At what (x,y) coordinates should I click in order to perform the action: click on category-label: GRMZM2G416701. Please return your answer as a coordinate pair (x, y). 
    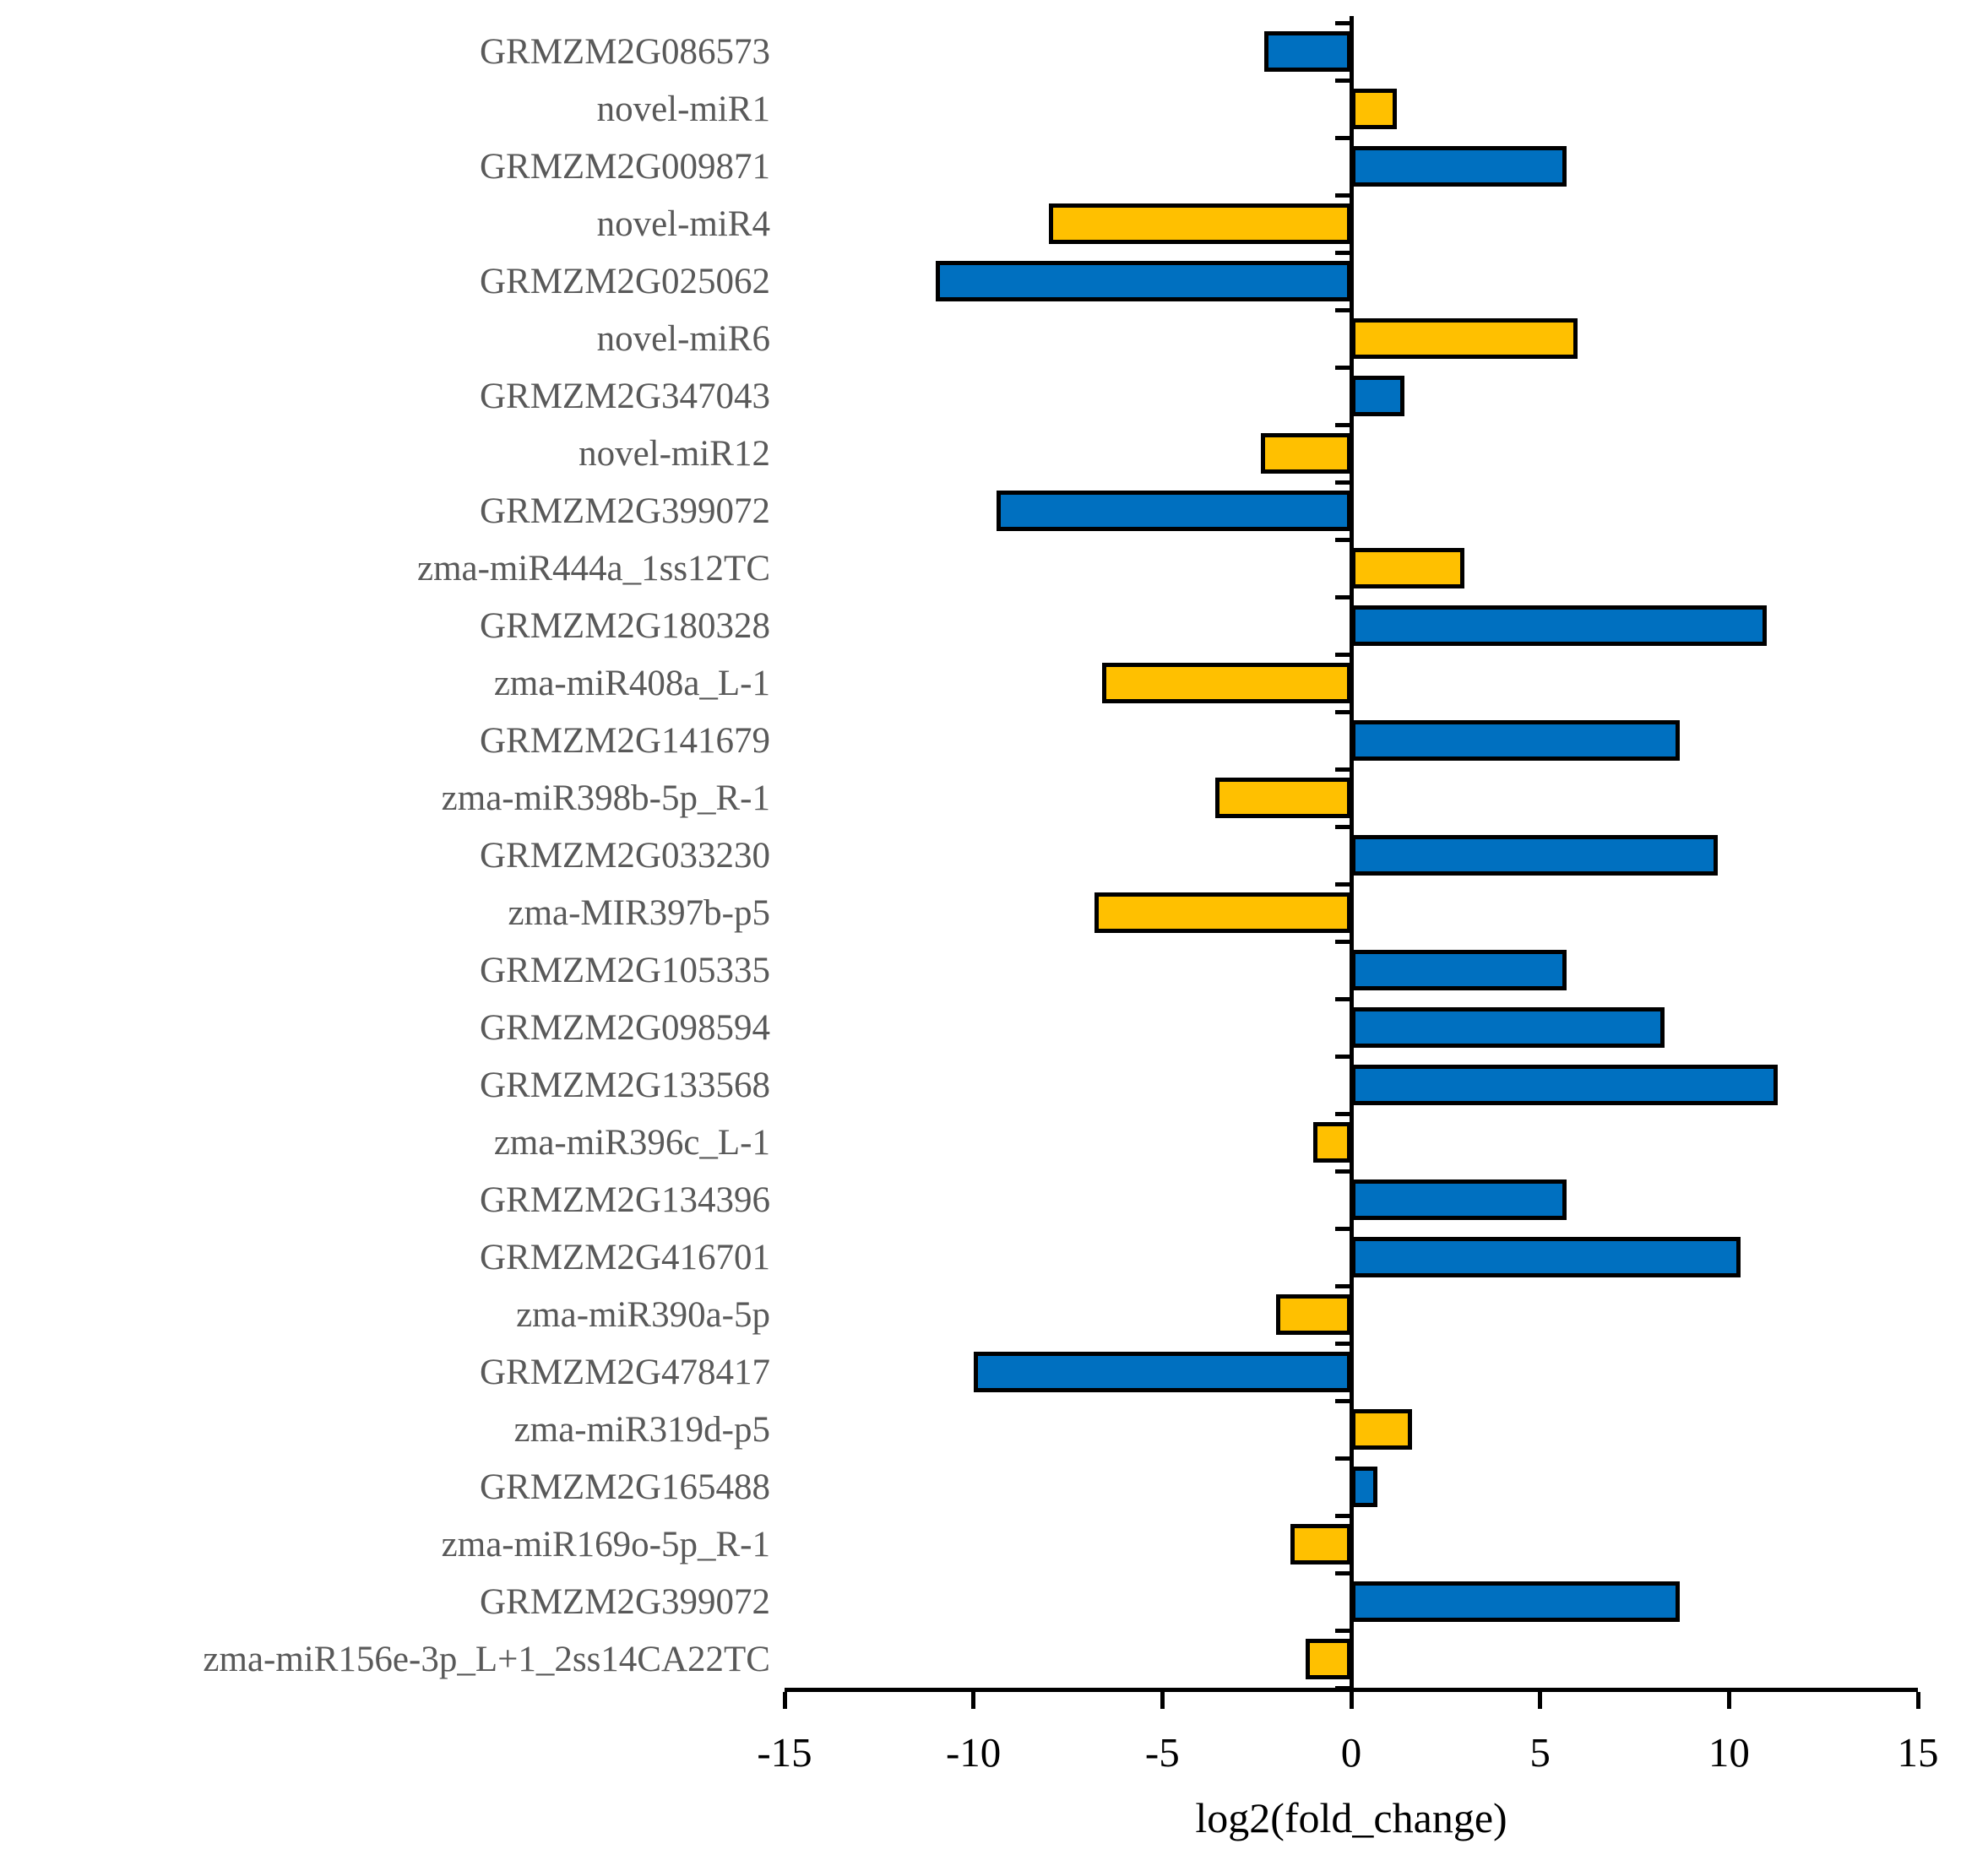
    Looking at the image, I should click on (624, 1257).